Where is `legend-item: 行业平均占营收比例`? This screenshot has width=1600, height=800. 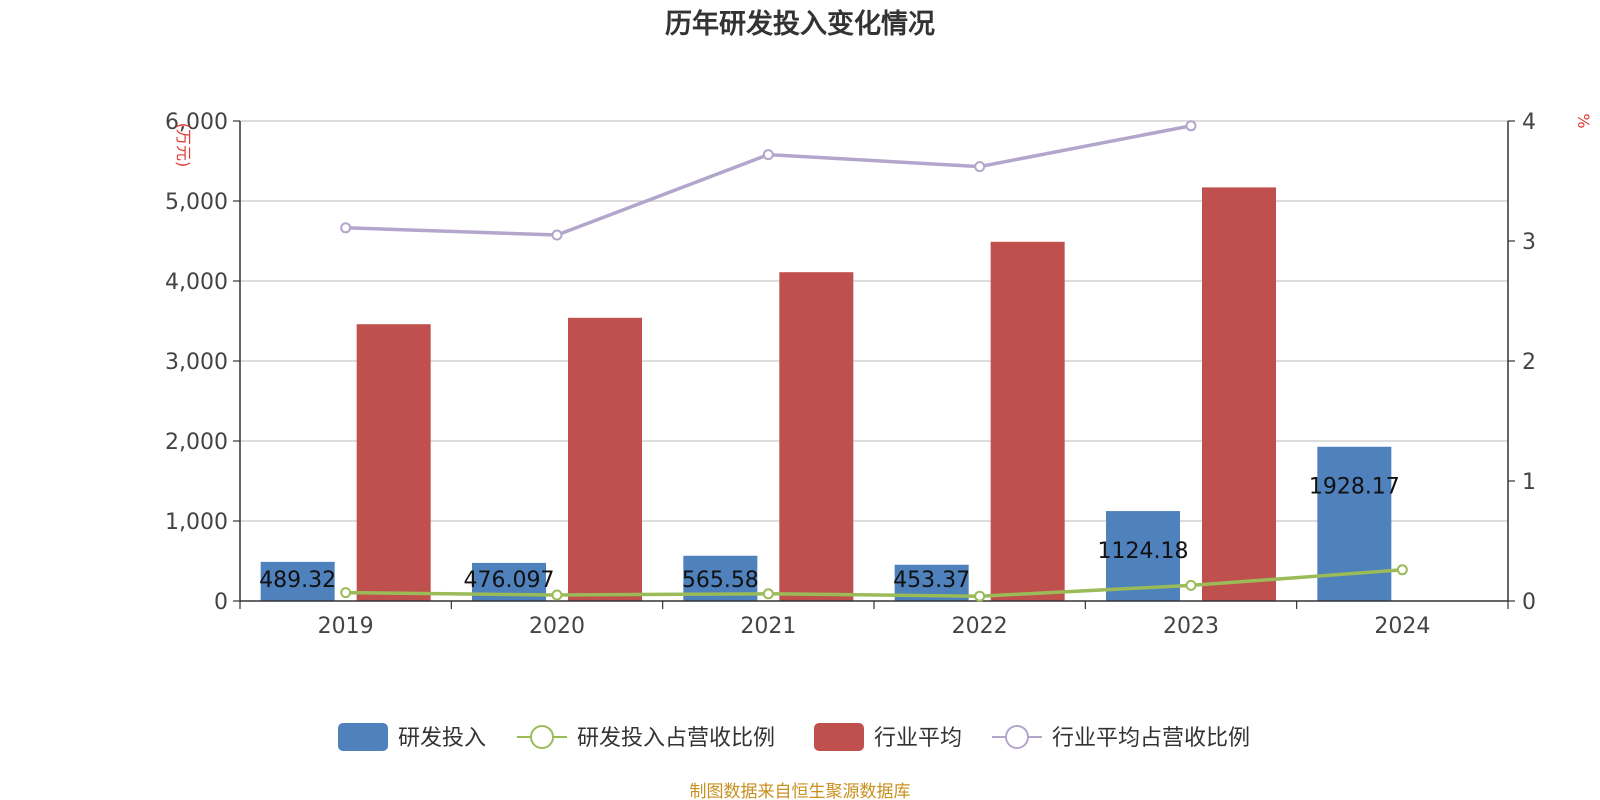 legend-item: 行业平均占营收比例 is located at coordinates (1121, 738).